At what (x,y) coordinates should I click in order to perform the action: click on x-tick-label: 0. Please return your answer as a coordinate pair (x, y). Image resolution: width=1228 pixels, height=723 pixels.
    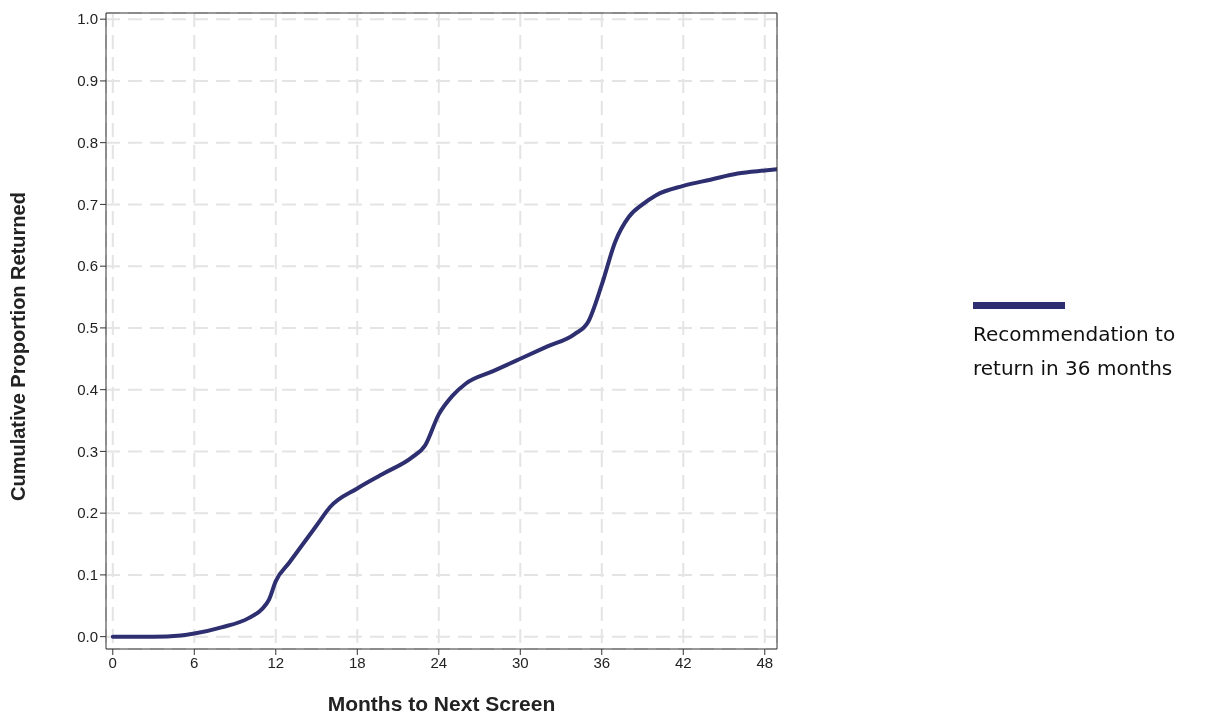
    Looking at the image, I should click on (112, 662).